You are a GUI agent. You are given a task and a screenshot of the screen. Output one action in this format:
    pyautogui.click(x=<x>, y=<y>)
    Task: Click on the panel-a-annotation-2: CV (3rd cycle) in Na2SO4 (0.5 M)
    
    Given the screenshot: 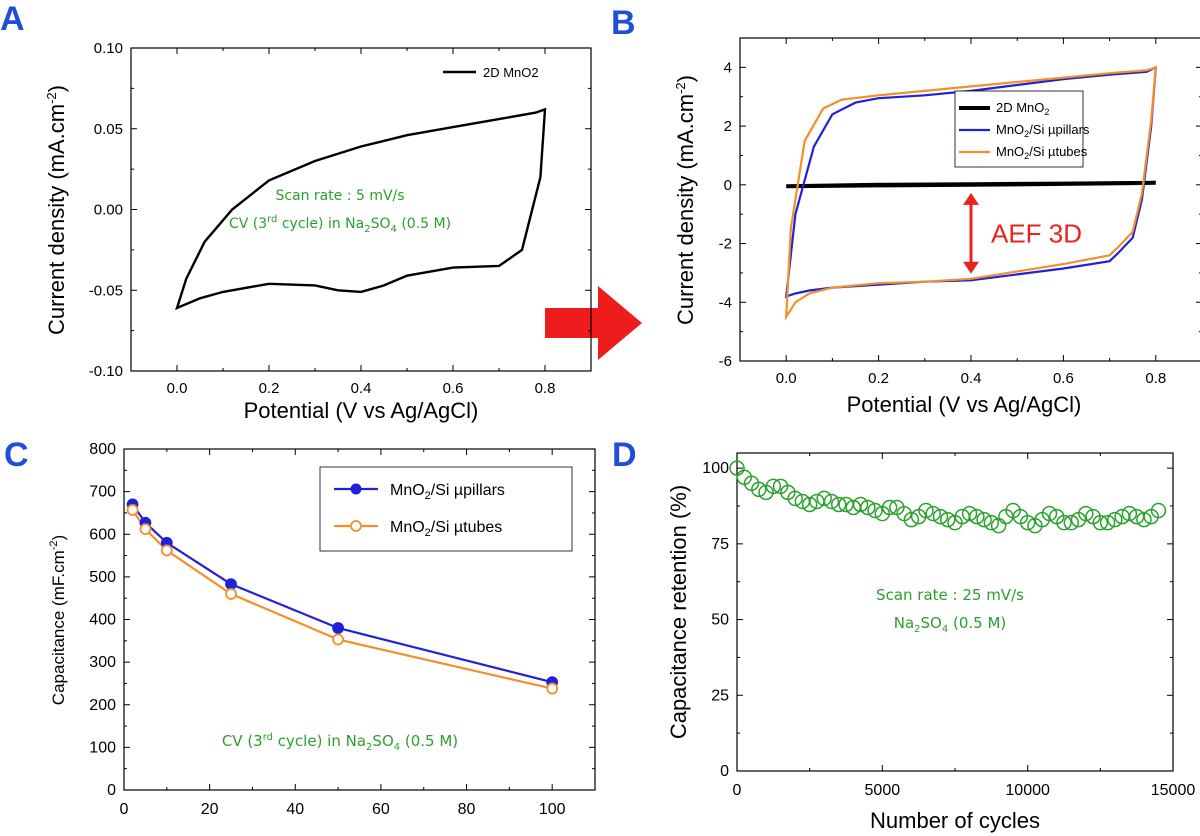 What is the action you would take?
    pyautogui.click(x=340, y=224)
    